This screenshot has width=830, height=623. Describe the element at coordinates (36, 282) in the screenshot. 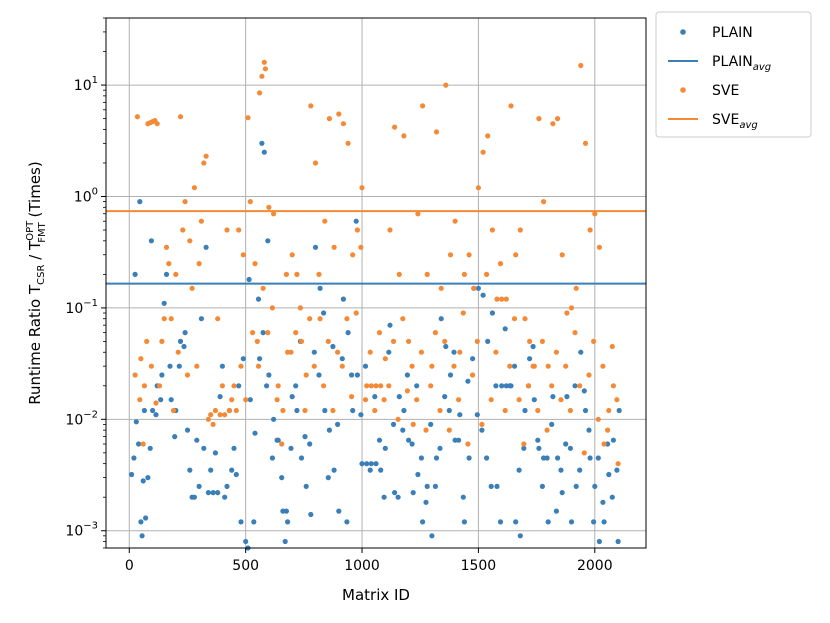

I see `y-axis-label: Runtime Ratio TCSR / TOPTFMT (Times)` at that location.